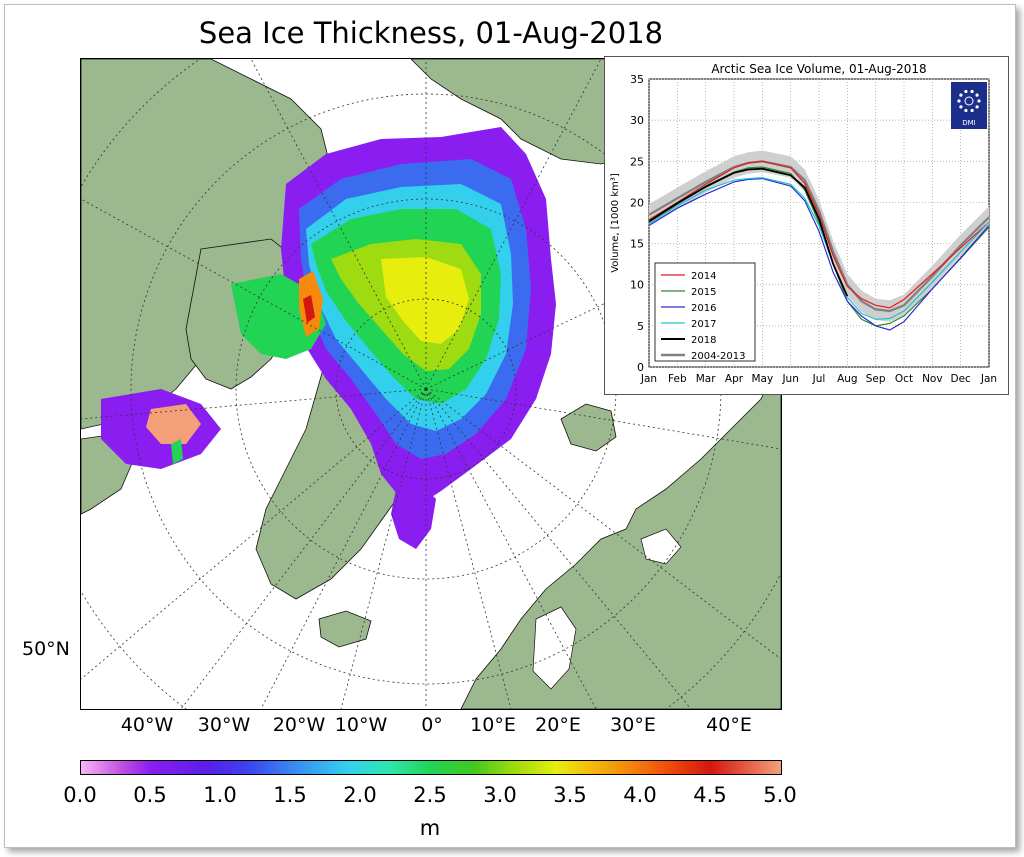  Describe the element at coordinates (430, 828) in the screenshot. I see `colorbar-unit: m` at that location.